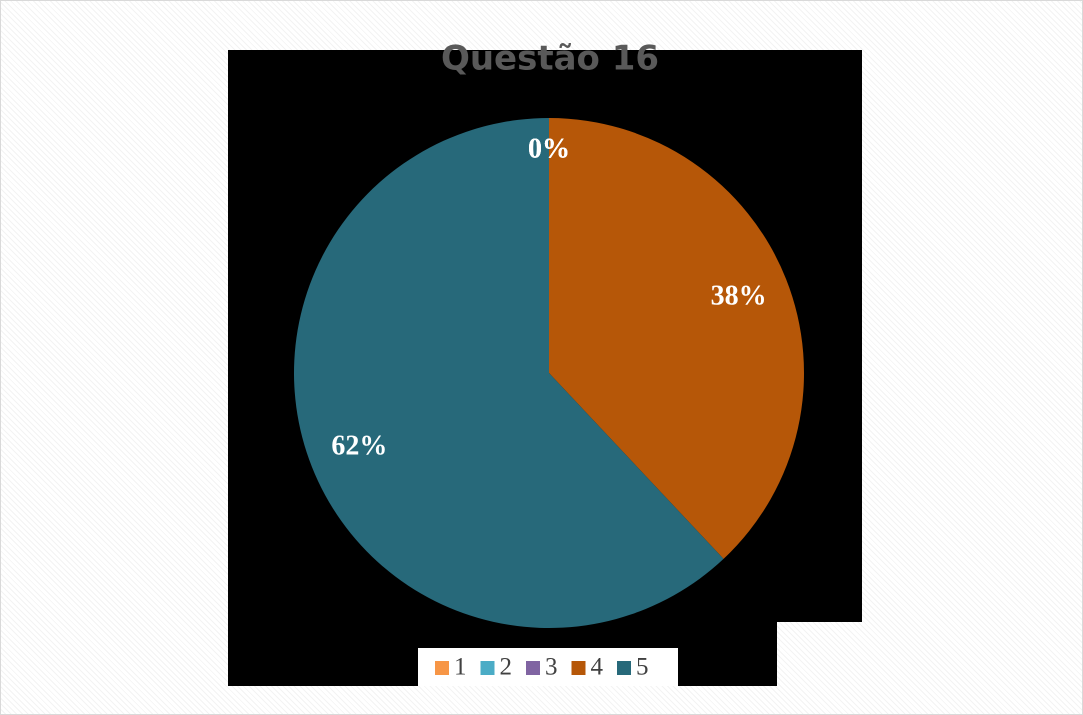 The height and width of the screenshot is (715, 1083). What do you see at coordinates (460, 667) in the screenshot?
I see `legend-label: 1` at bounding box center [460, 667].